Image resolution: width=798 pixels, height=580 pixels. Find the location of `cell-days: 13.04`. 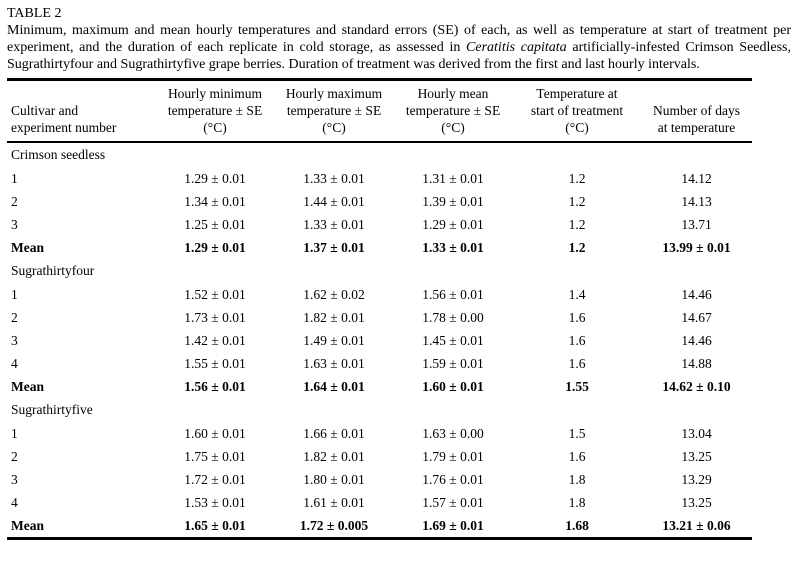

cell-days: 13.04 is located at coordinates (696, 433).